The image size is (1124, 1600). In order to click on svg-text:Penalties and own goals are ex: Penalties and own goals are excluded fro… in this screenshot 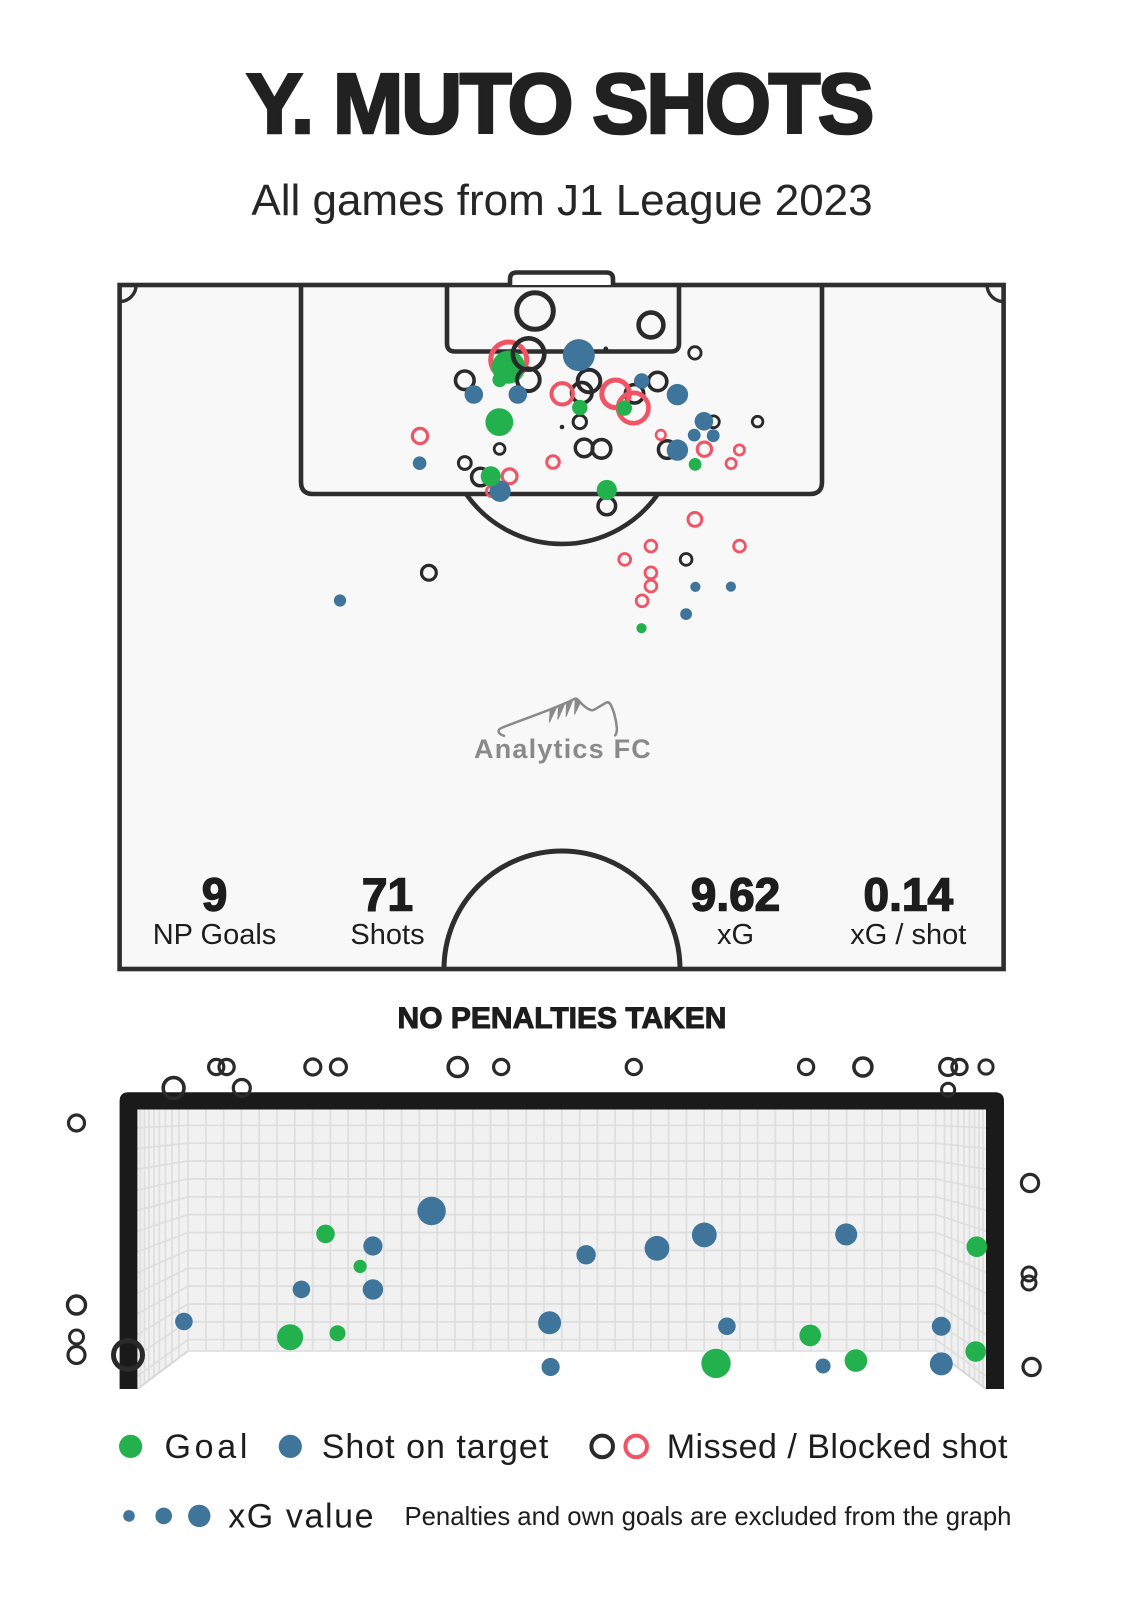, I will do `click(708, 1517)`.